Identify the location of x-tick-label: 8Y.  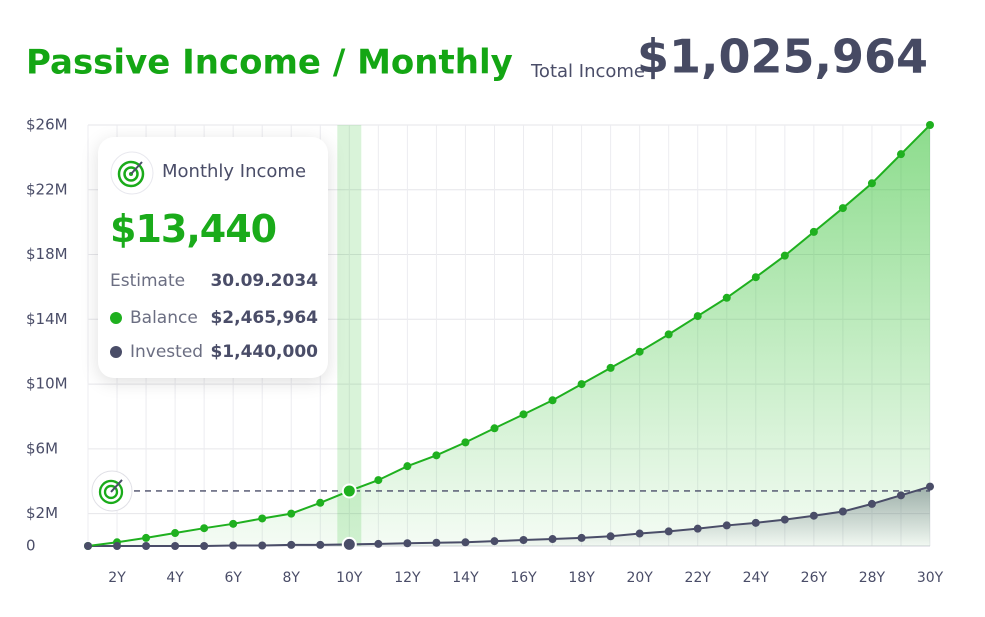
(292, 578).